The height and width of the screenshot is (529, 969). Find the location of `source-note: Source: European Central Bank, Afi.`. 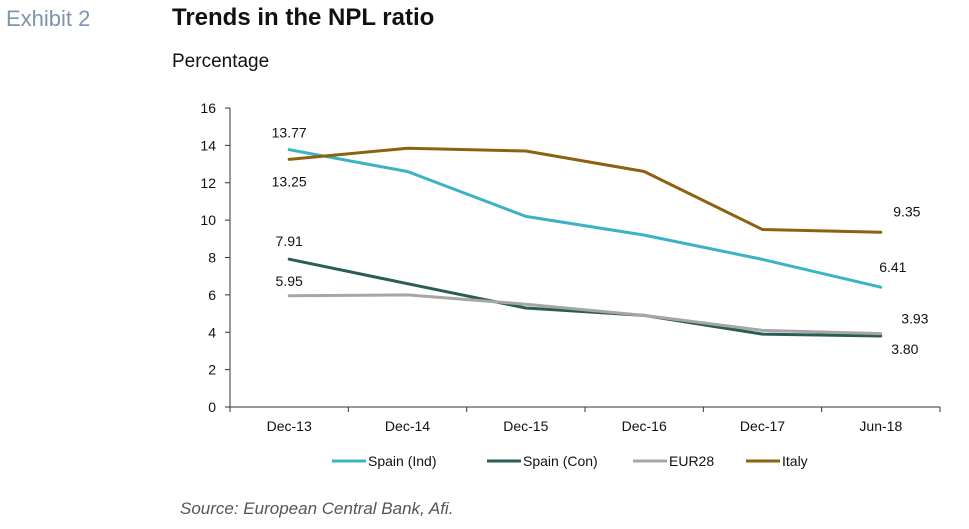

source-note: Source: European Central Bank, Afi. is located at coordinates (317, 508).